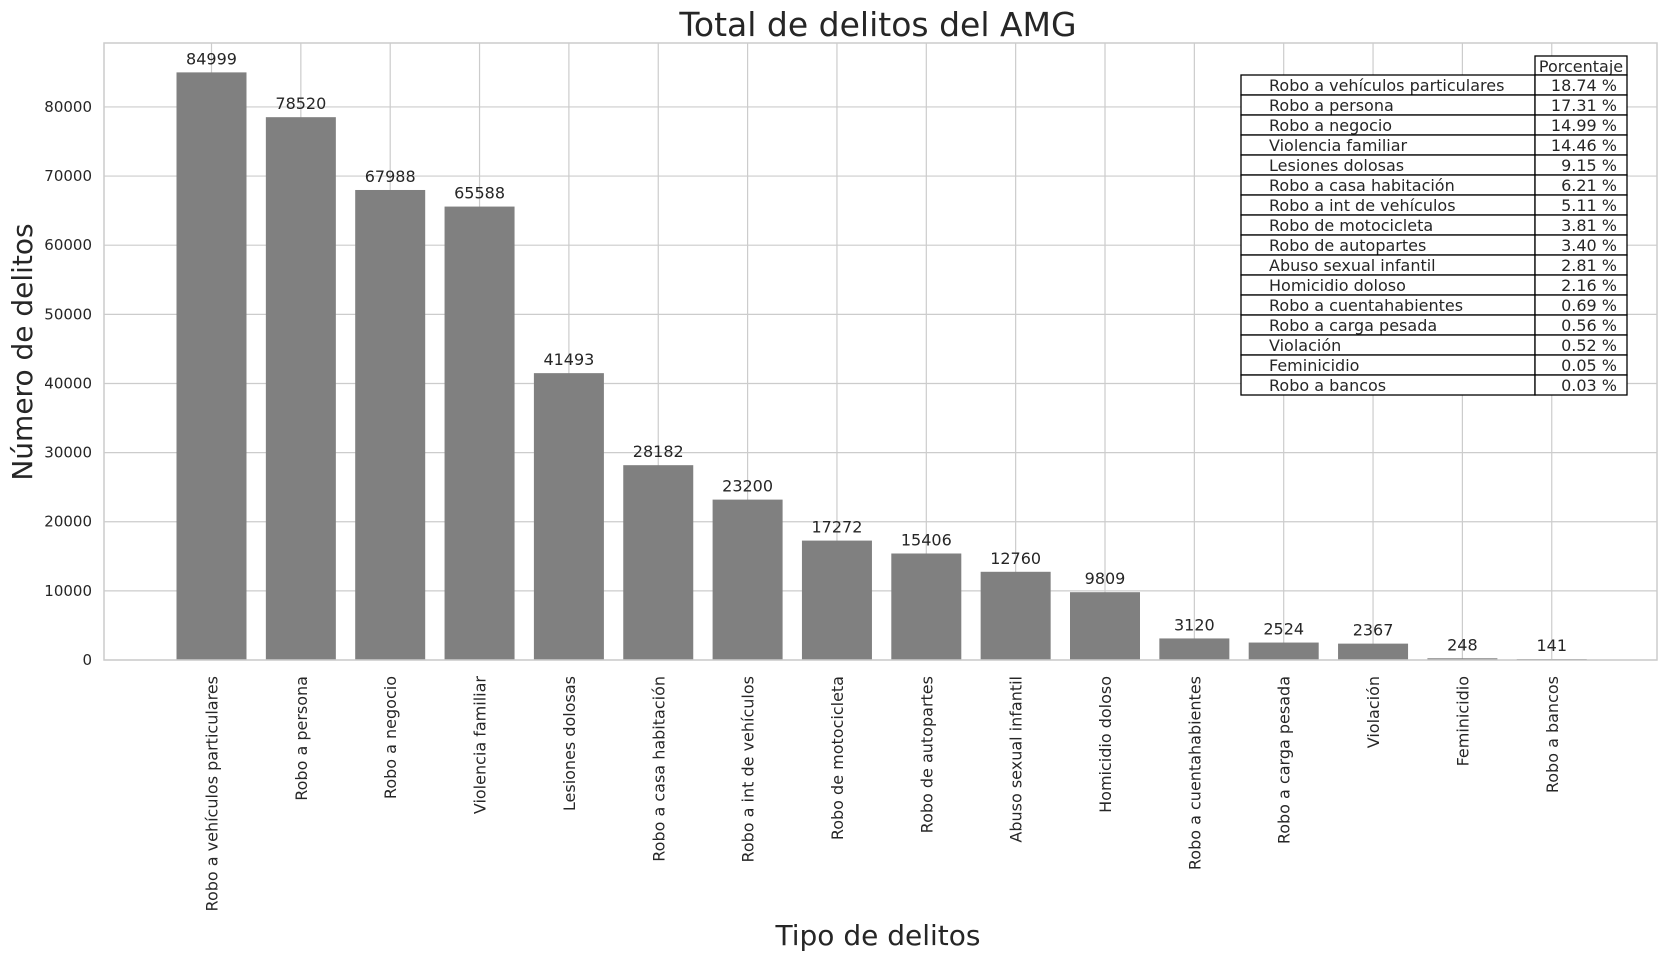  I want to click on x-tick-label: Abuso sexual infantil, so click(1016, 759).